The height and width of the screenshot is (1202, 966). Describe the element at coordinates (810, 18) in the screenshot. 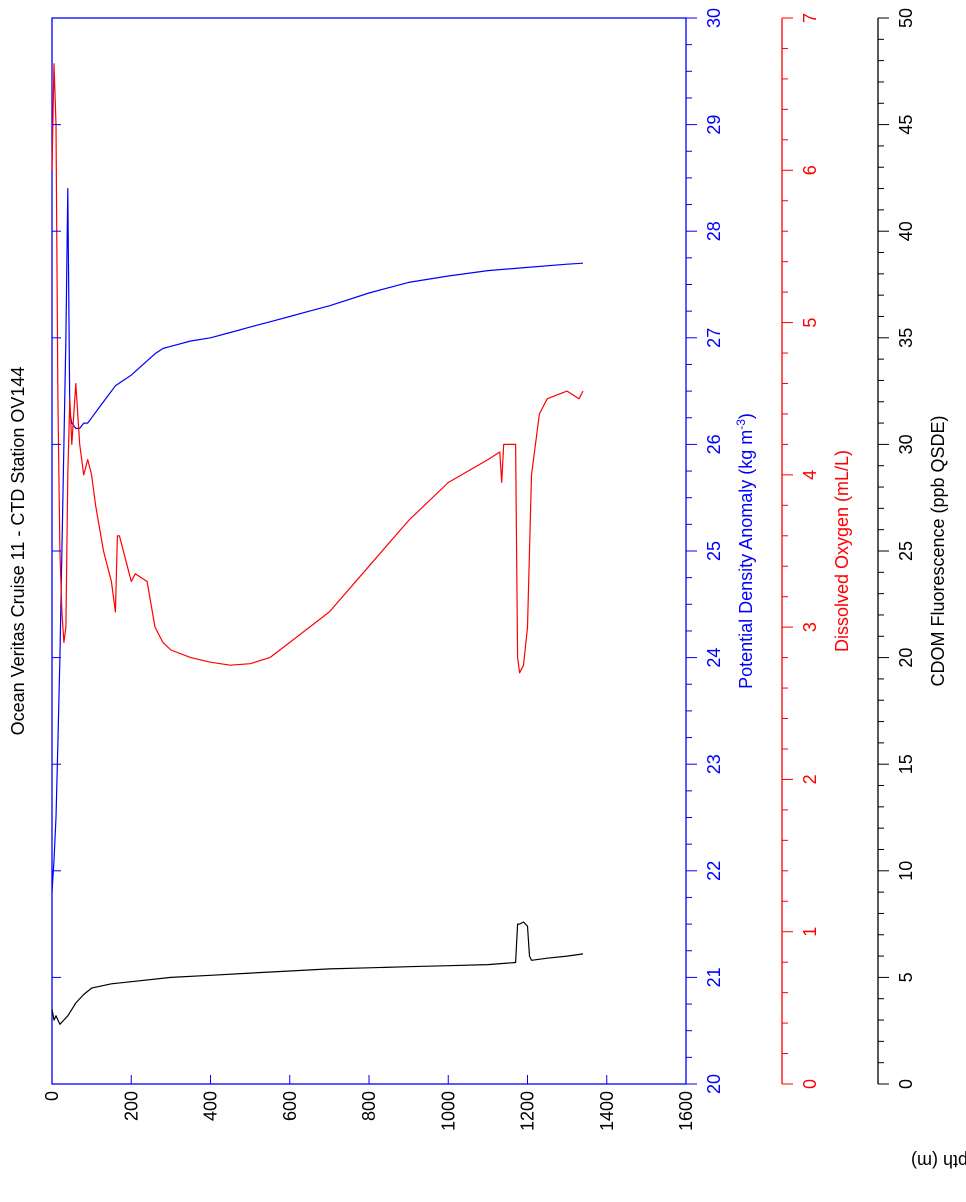

I see `oxygen-tick-label: 7` at that location.